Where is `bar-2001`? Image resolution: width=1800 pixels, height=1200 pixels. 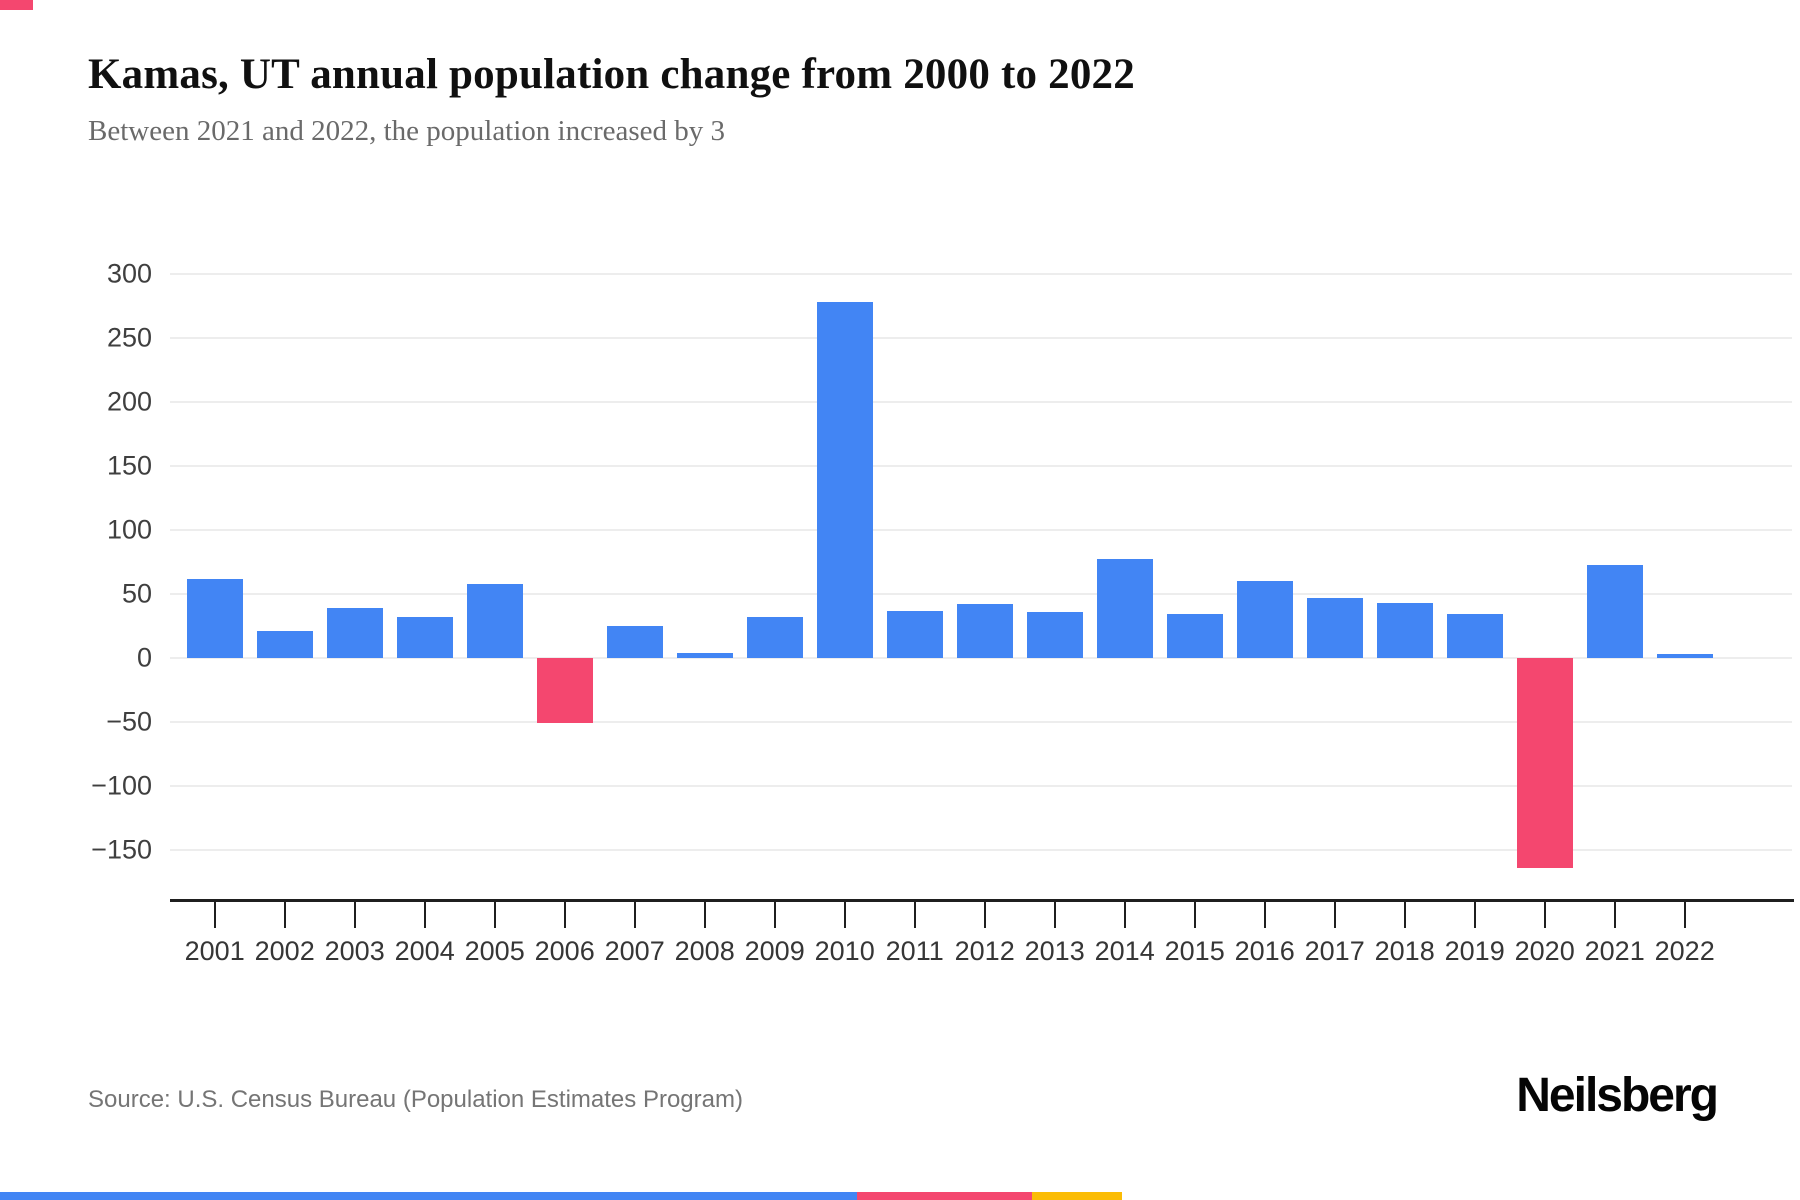 bar-2001 is located at coordinates (214, 618).